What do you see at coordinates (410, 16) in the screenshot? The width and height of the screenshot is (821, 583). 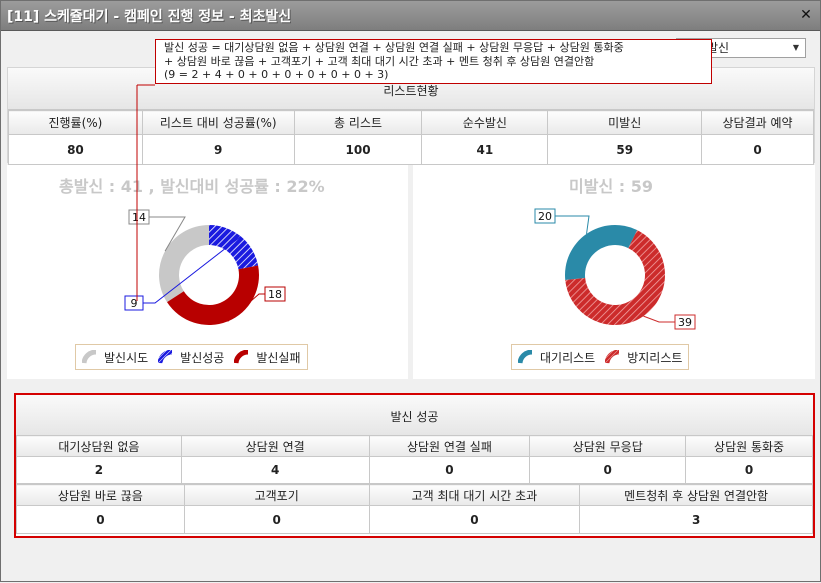 I see `title-bar: [11] 스케쥴대기 - 캠페인 진행 정보 - 최초발신 ✕` at bounding box center [410, 16].